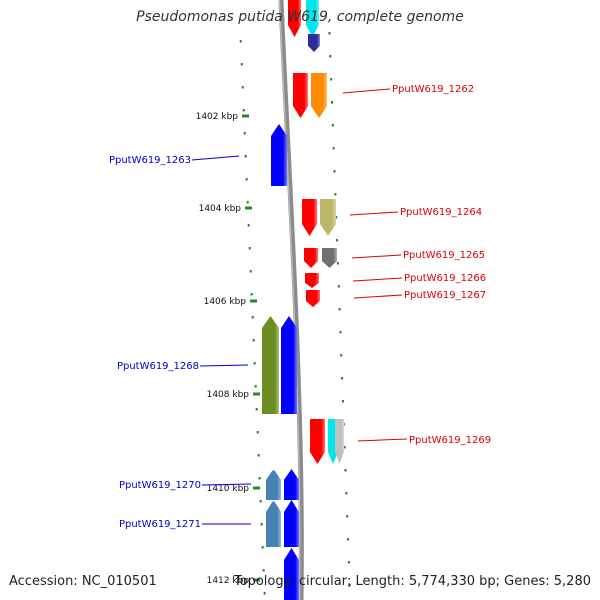  I want to click on tick-label: 1410 kbp, so click(228, 489).